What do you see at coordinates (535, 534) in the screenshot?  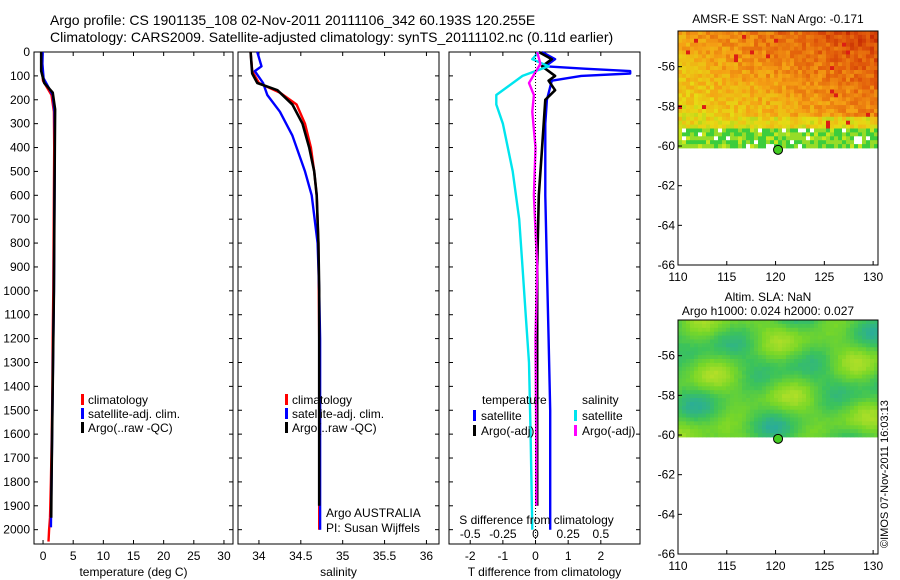 I see `difference-x2tick-label: 0` at bounding box center [535, 534].